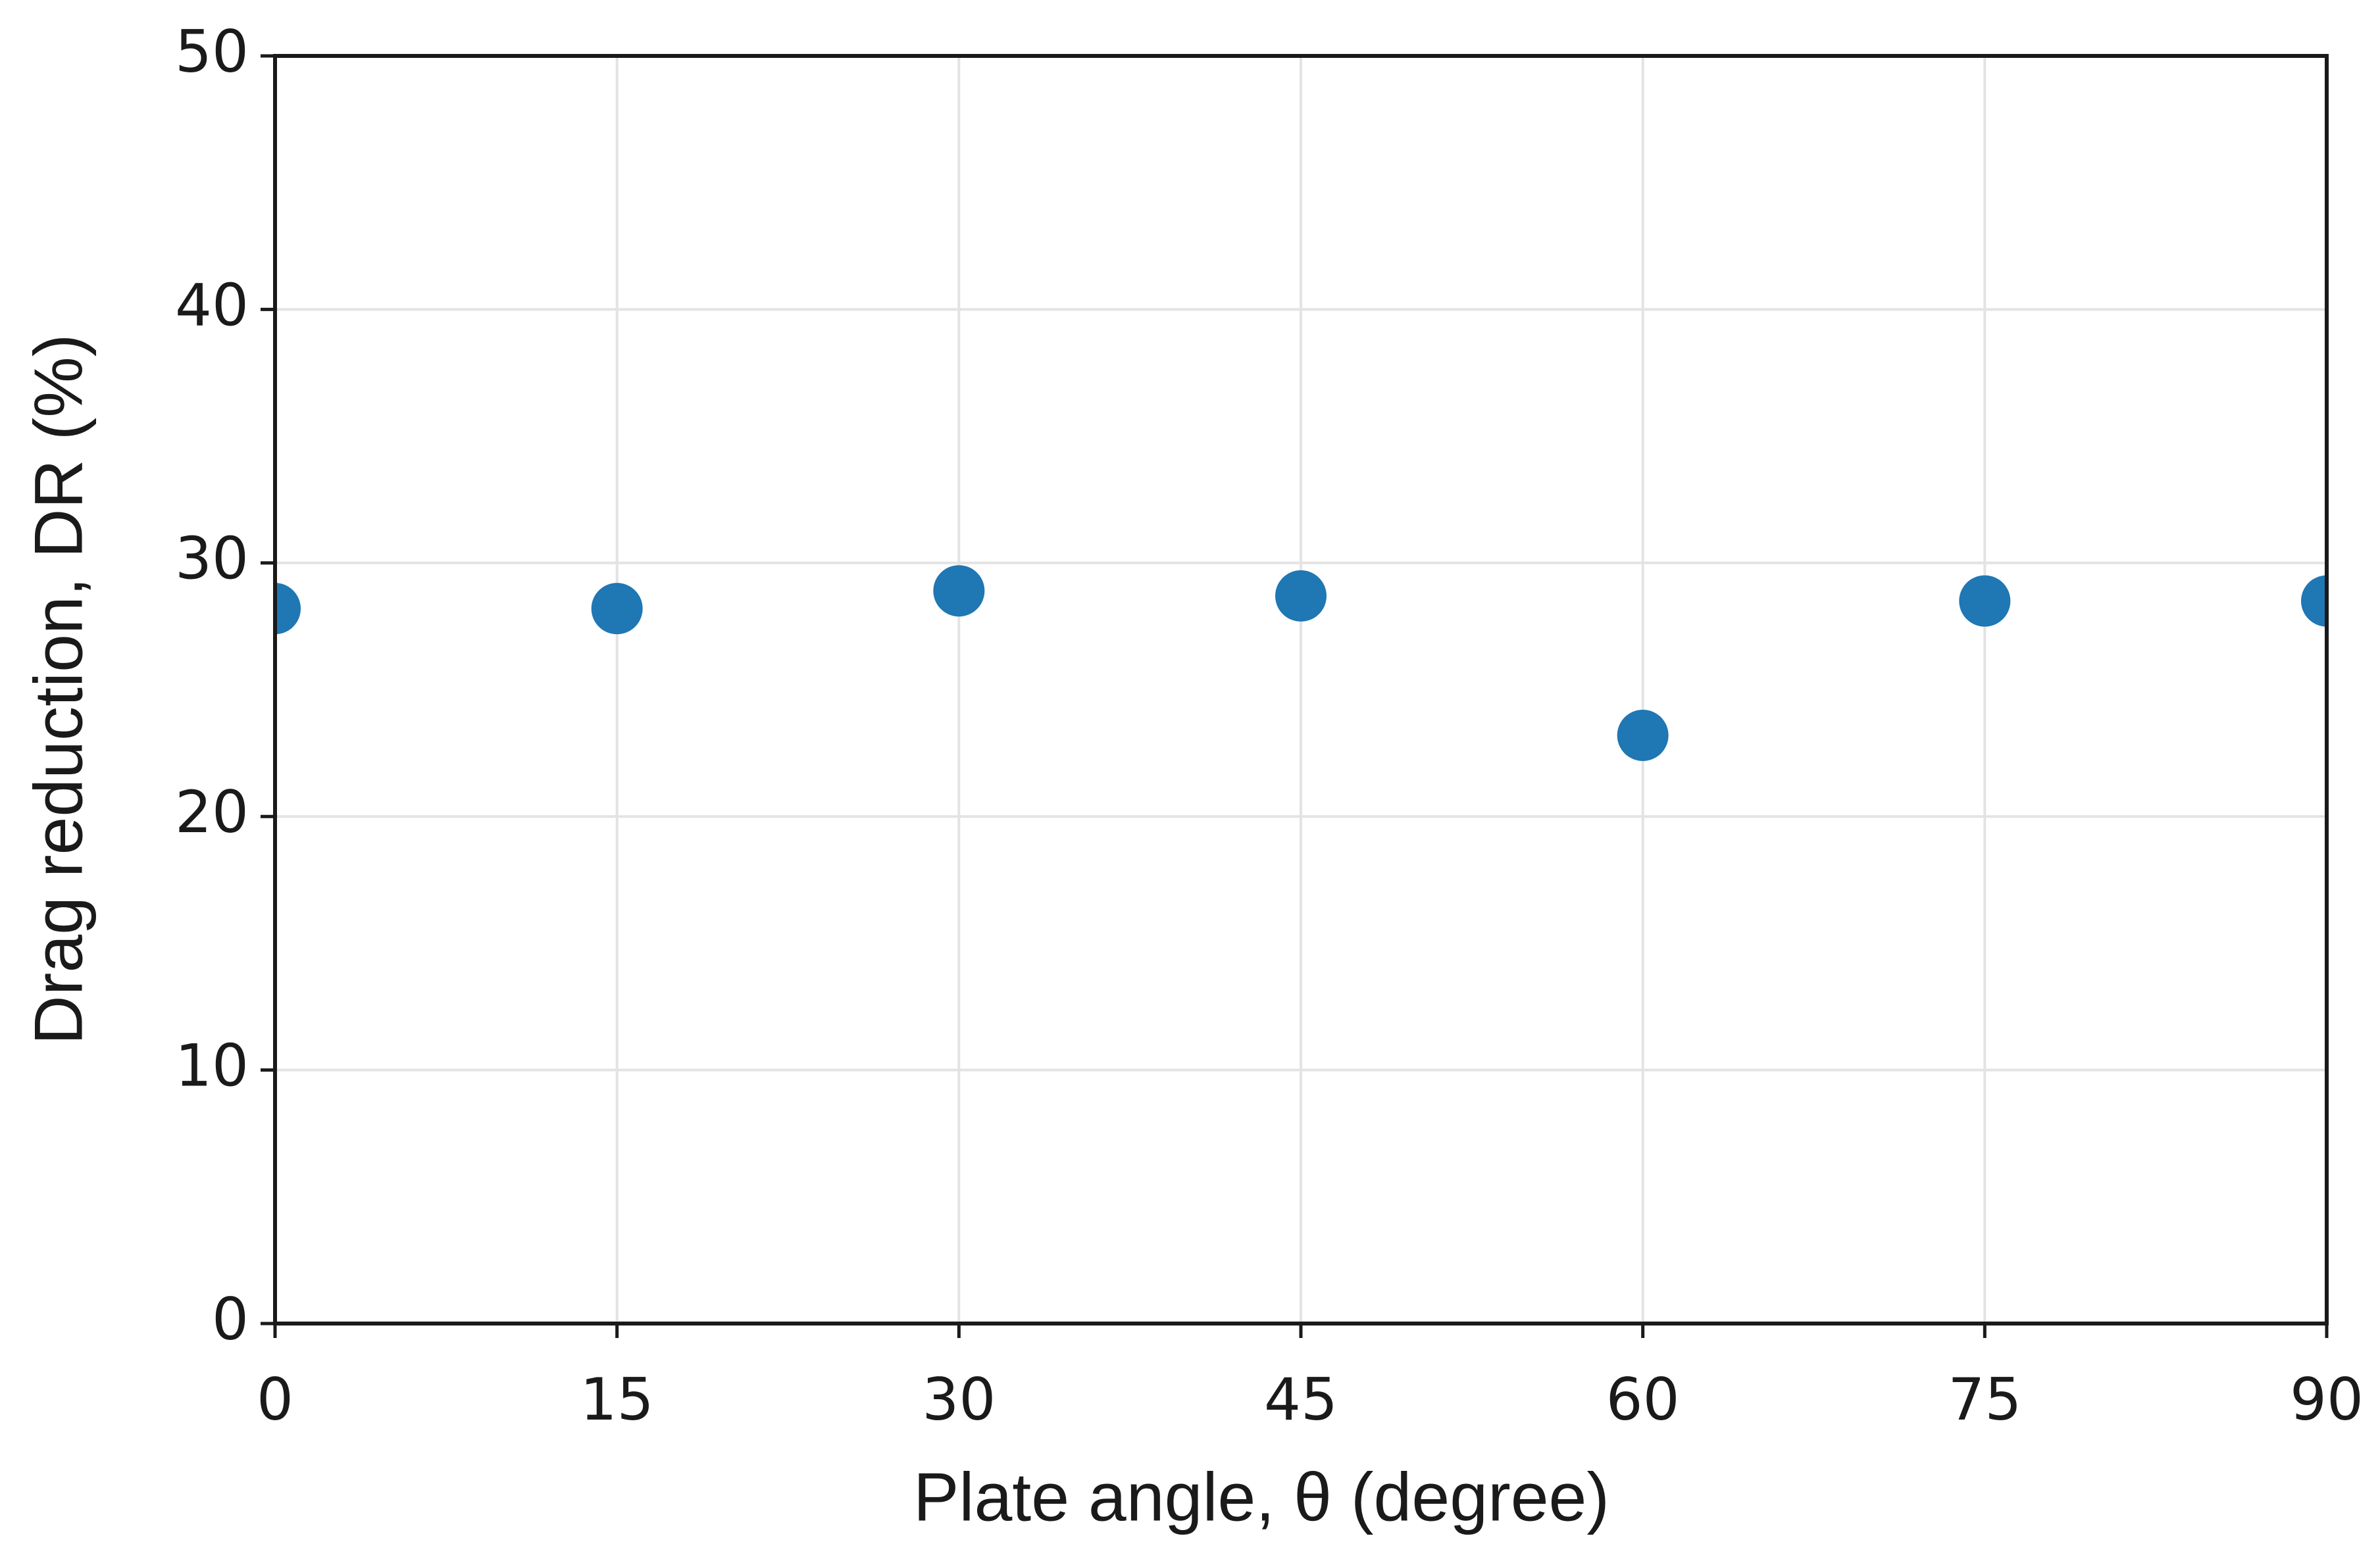 This screenshot has height=1561, width=2380. What do you see at coordinates (212, 812) in the screenshot?
I see `y-tick-label: 20` at bounding box center [212, 812].